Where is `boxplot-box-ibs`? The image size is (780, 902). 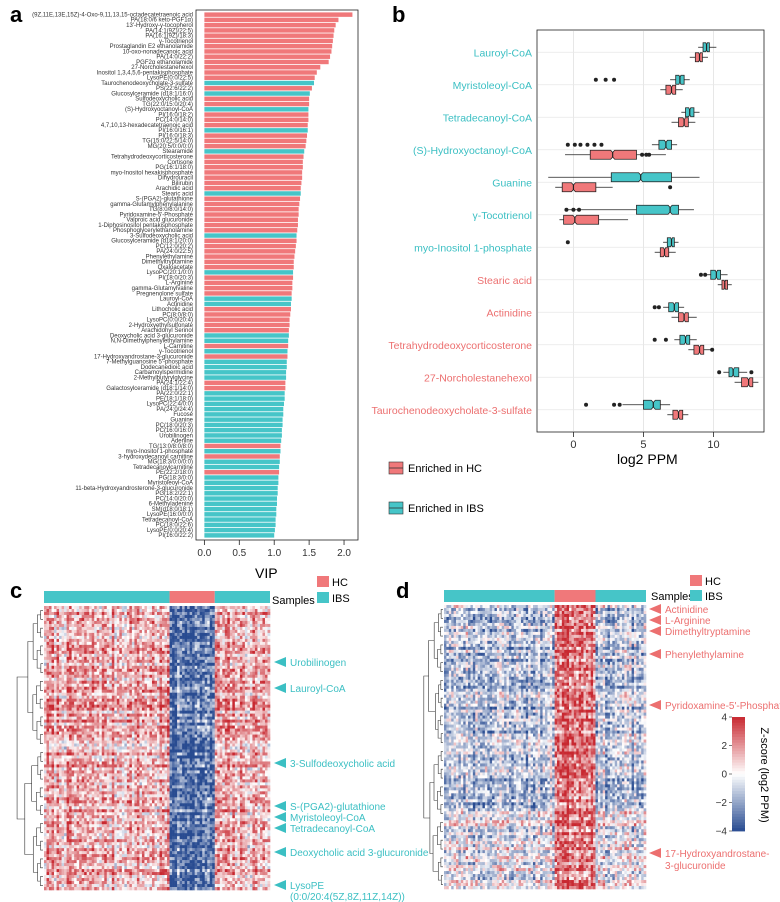
boxplot-box-ibs is located at coordinates (685, 339).